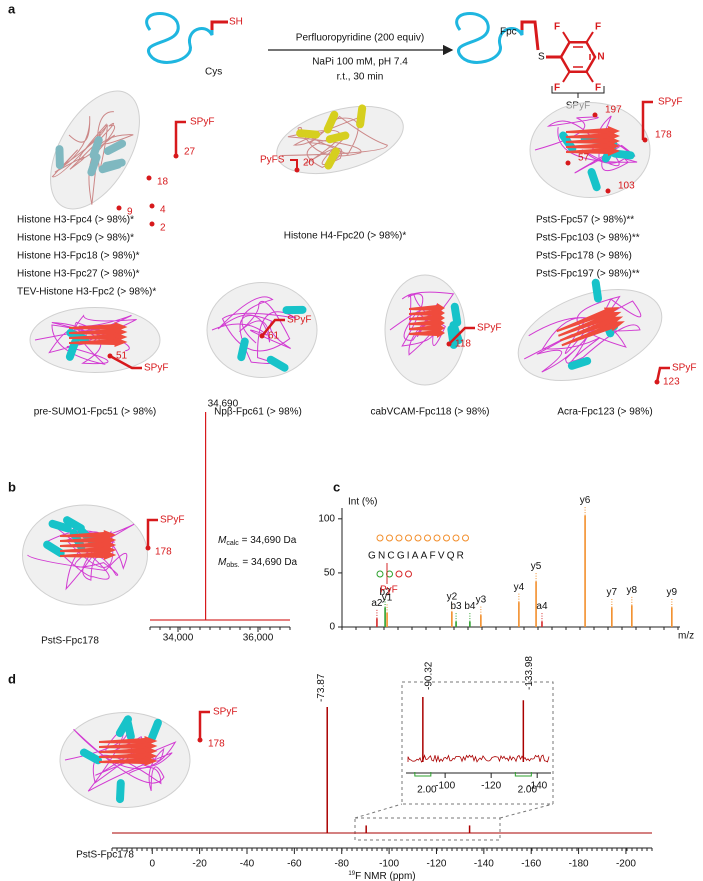 Image resolution: width=703 pixels, height=881 pixels. I want to click on x-tick-label: -160, so click(531, 864).